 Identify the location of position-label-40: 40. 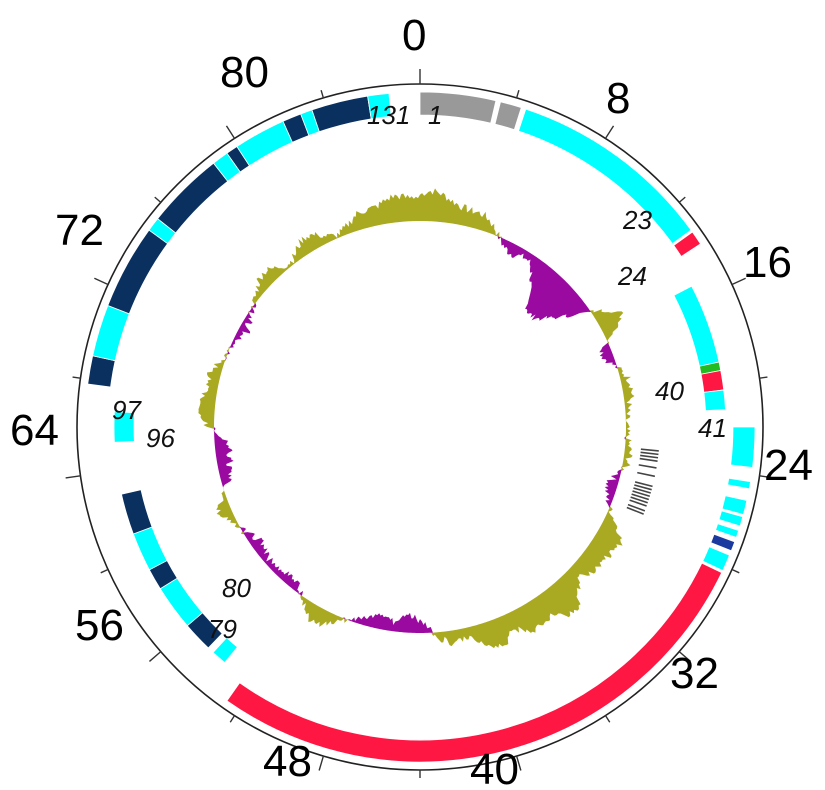
(494, 767).